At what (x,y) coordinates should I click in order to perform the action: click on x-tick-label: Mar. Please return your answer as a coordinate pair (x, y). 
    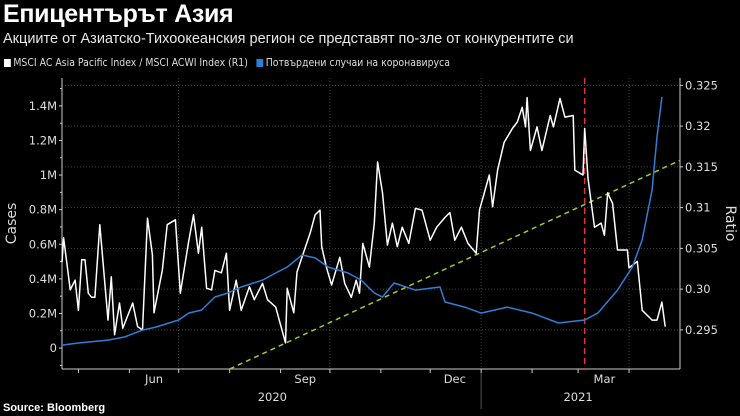
    Looking at the image, I should click on (605, 379).